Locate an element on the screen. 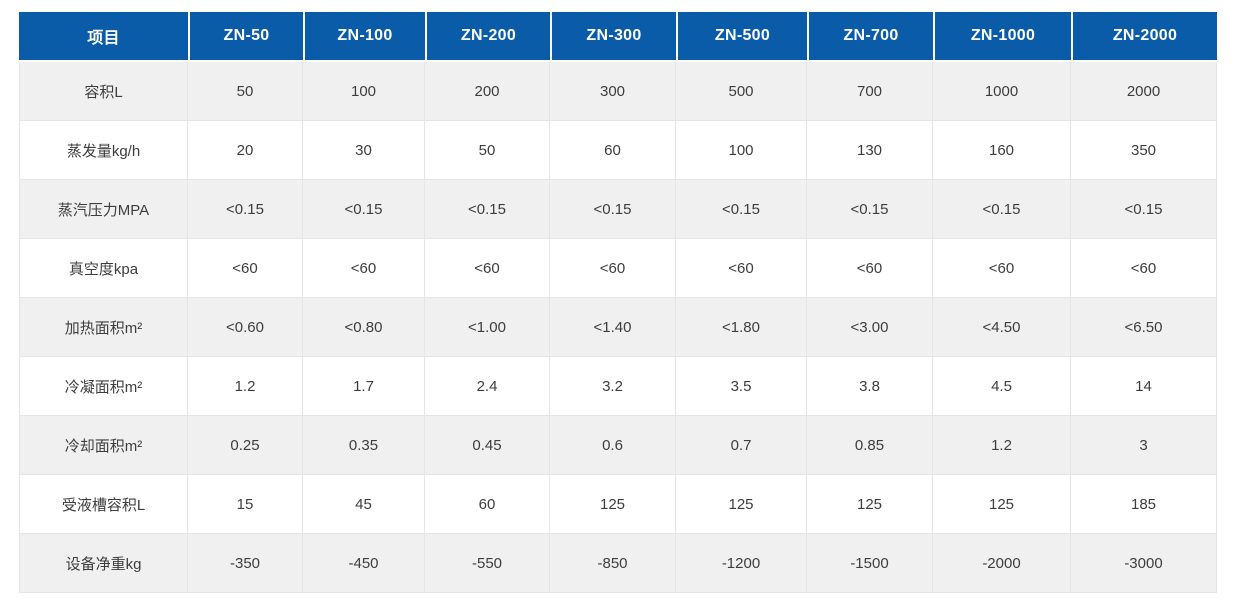  spec-cell: 0.7 is located at coordinates (741, 445).